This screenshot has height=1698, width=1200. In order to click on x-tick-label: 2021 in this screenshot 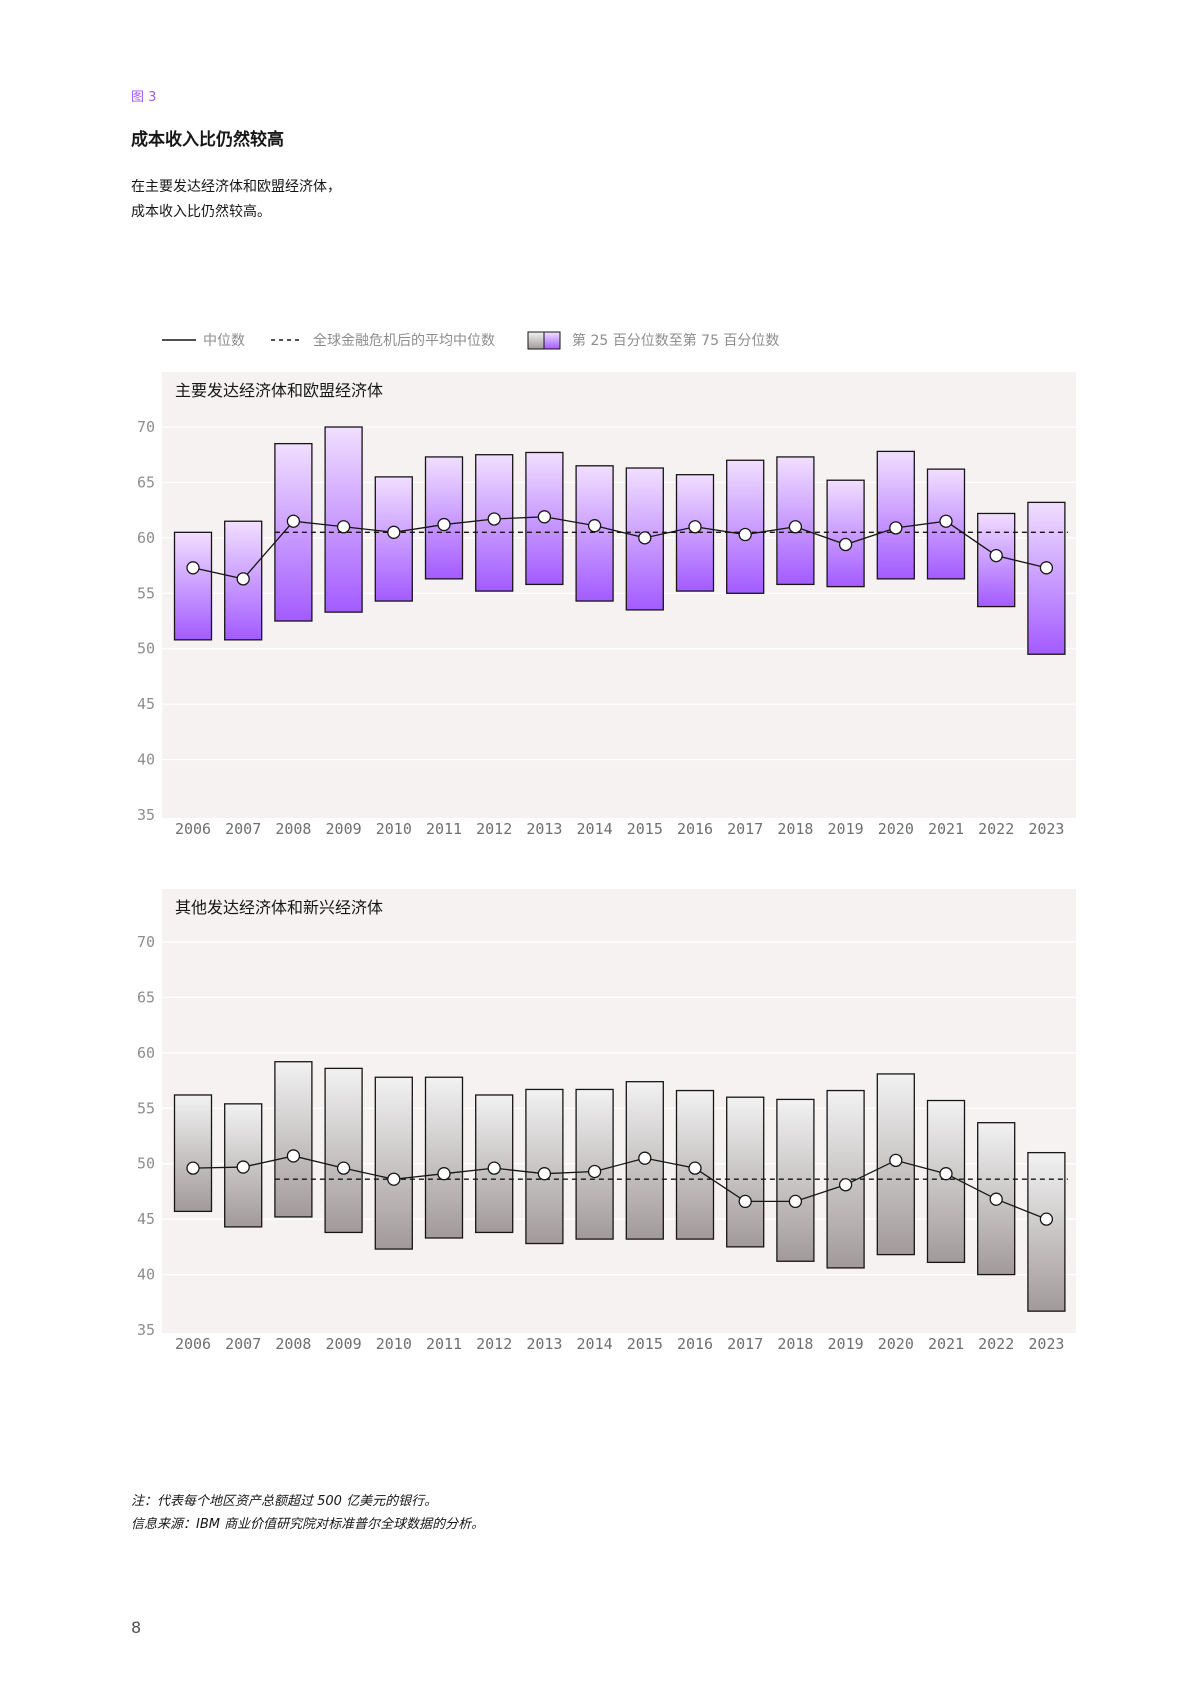, I will do `click(946, 829)`.